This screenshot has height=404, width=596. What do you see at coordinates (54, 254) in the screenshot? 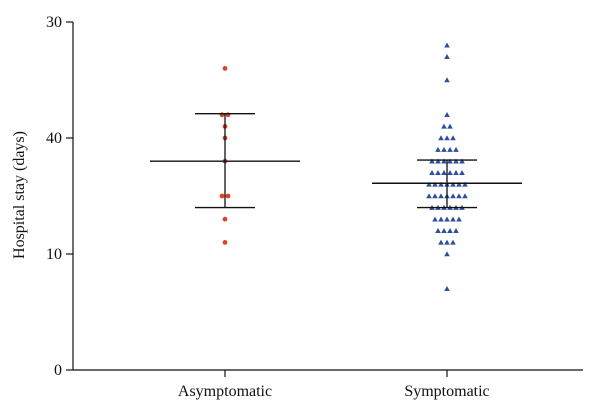
I see `y-tick-label: 10` at bounding box center [54, 254].